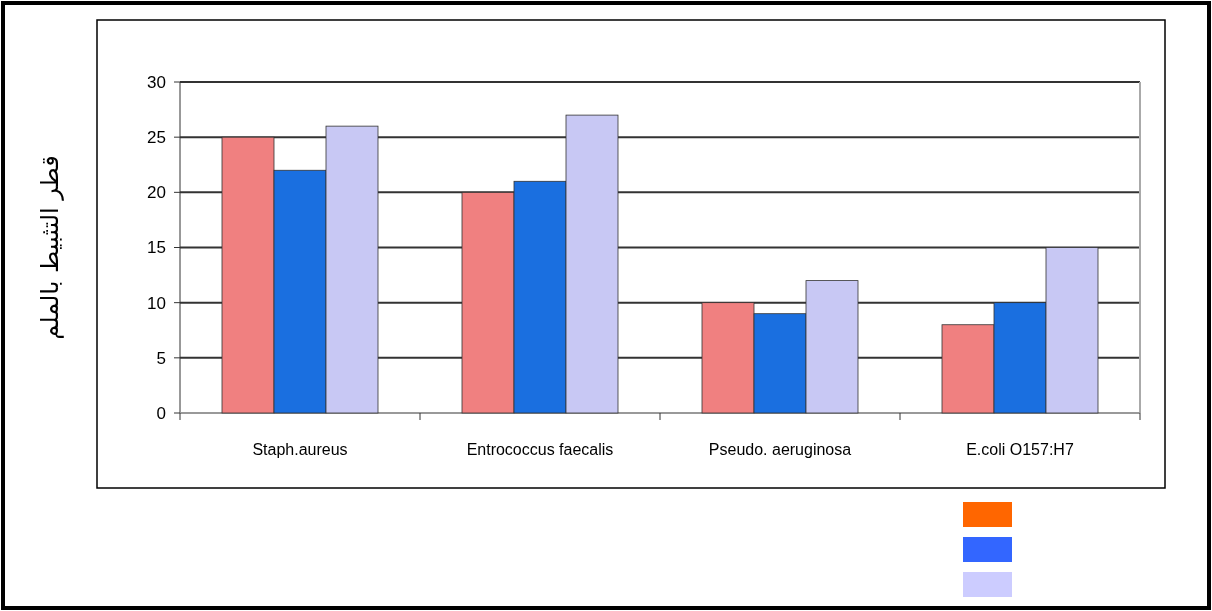 This screenshot has width=1212, height=611. What do you see at coordinates (300, 449) in the screenshot?
I see `x-tick-label: Staph.aureus` at bounding box center [300, 449].